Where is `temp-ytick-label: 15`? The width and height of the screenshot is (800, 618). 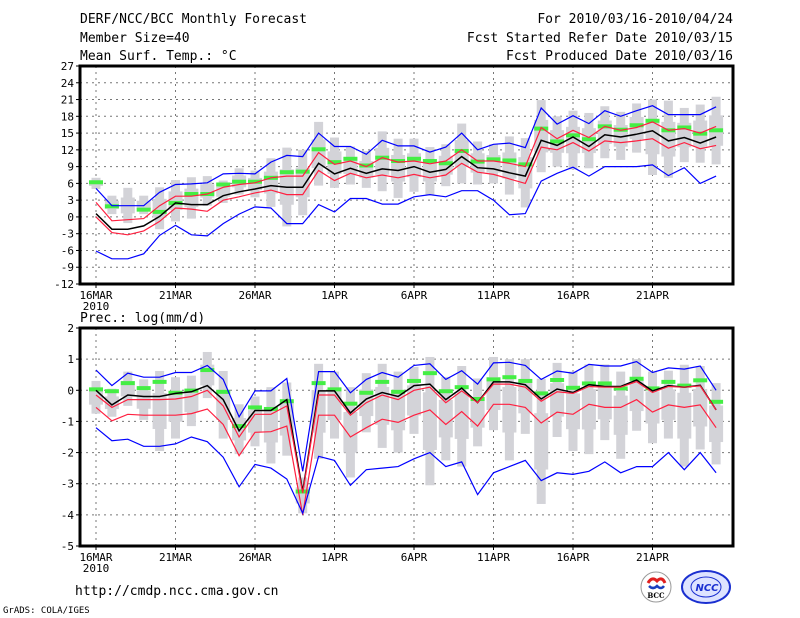
temp-ytick-label: 15 is located at coordinates (67, 133).